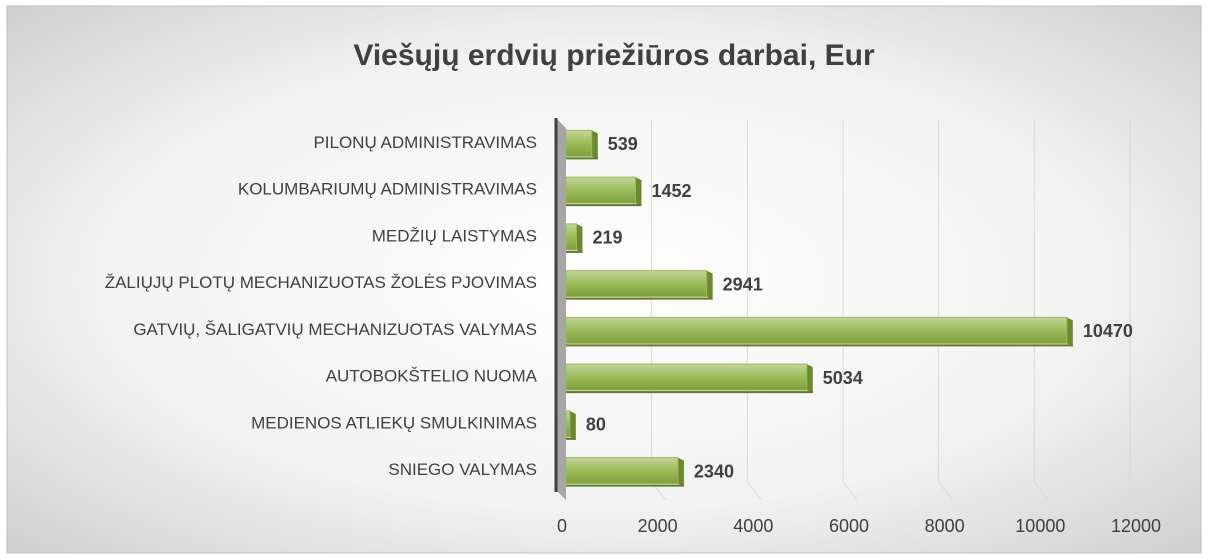 Image resolution: width=1208 pixels, height=559 pixels. I want to click on y-tick-label: MEDŽIŲ LAISTYMAS, so click(454, 235).